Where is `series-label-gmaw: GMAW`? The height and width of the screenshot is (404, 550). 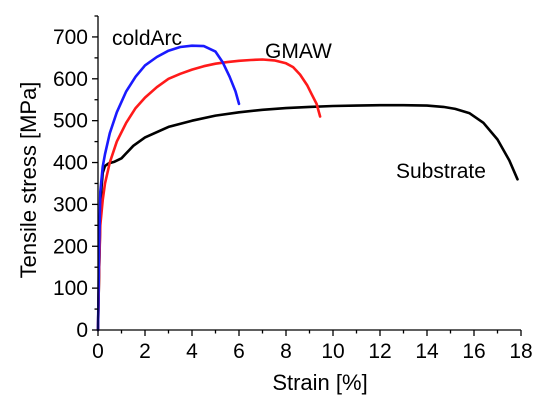 series-label-gmaw: GMAW is located at coordinates (298, 51).